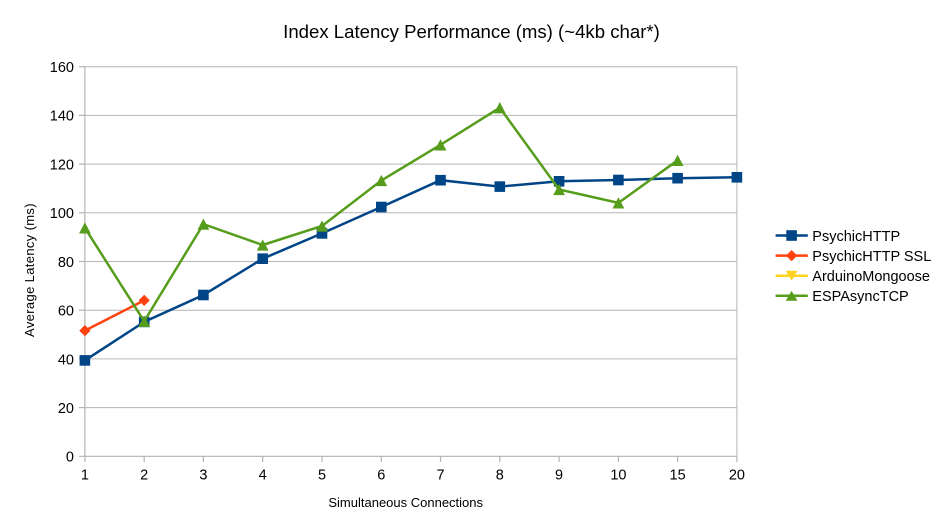 This screenshot has width=943, height=530. I want to click on svg-text: Simultaneous Connections, so click(405, 502).